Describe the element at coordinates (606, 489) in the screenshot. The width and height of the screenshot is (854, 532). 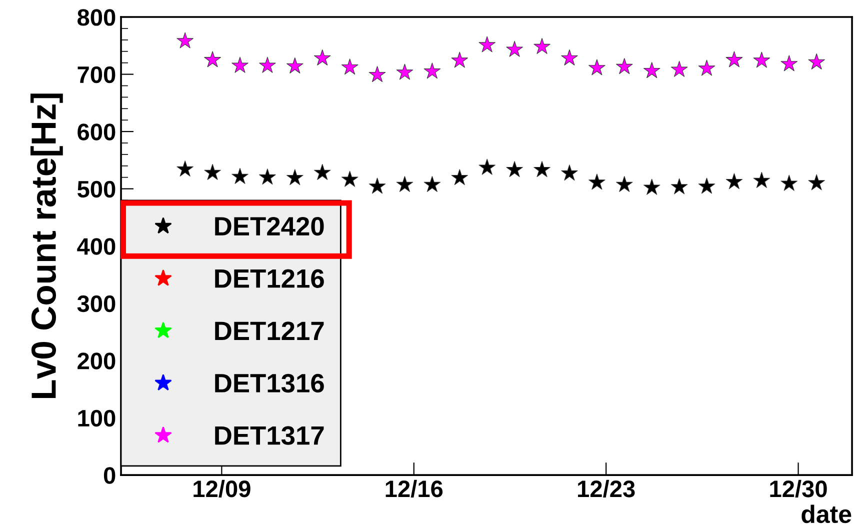
I see `x-tick-label: 12/23` at that location.